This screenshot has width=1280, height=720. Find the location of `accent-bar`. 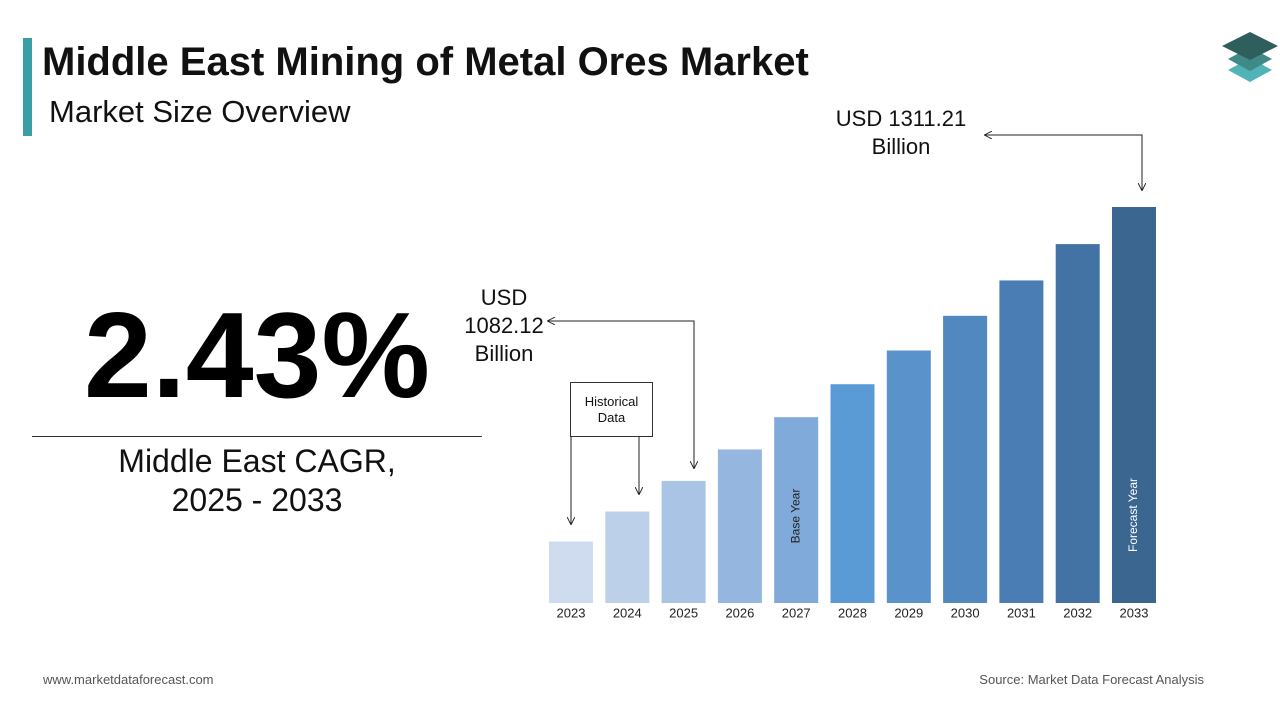

accent-bar is located at coordinates (27, 87).